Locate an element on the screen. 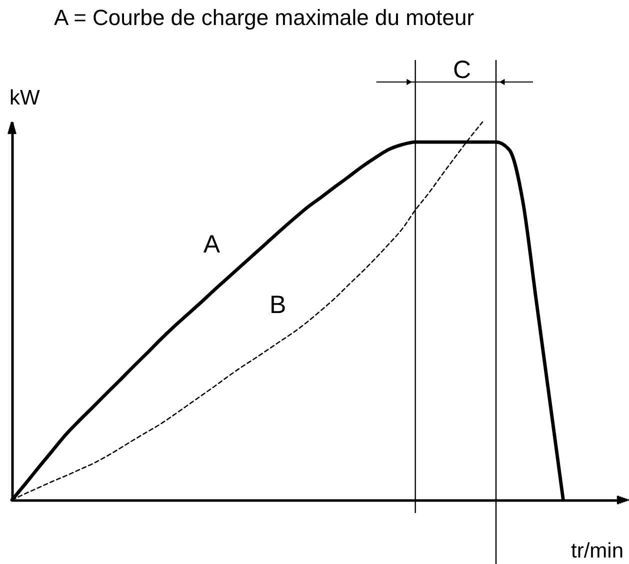 The image size is (629, 564). chart-title: A = Courbe de charge maximale du moteur is located at coordinates (264, 17).